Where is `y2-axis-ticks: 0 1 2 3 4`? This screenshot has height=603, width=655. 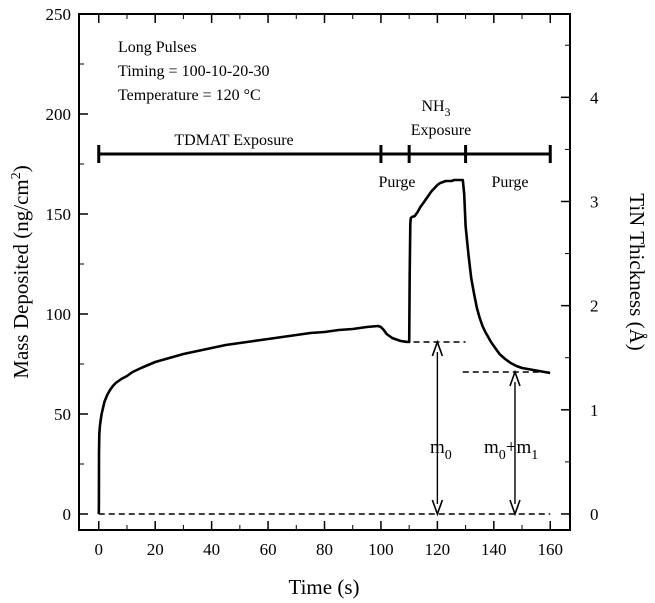 y2-axis-ticks: 0 1 2 3 4 is located at coordinates (580, 284).